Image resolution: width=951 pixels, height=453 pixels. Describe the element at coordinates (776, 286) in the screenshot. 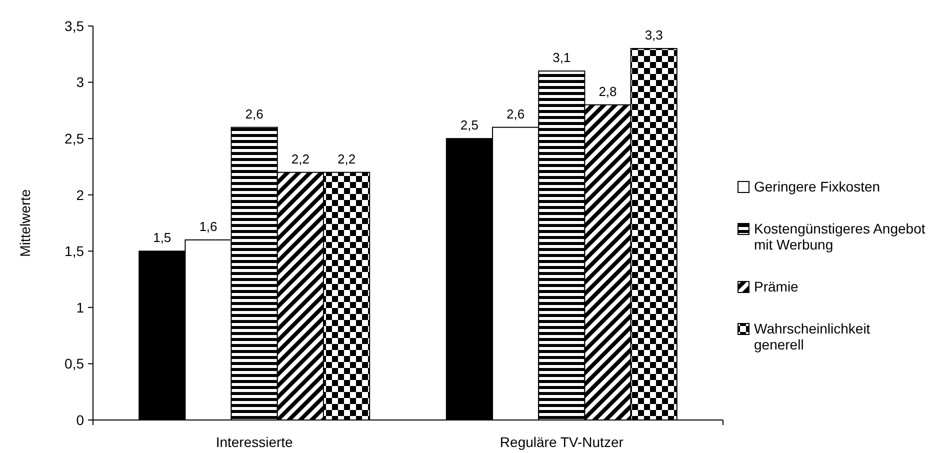

I see `legend-label: Prämie` at that location.